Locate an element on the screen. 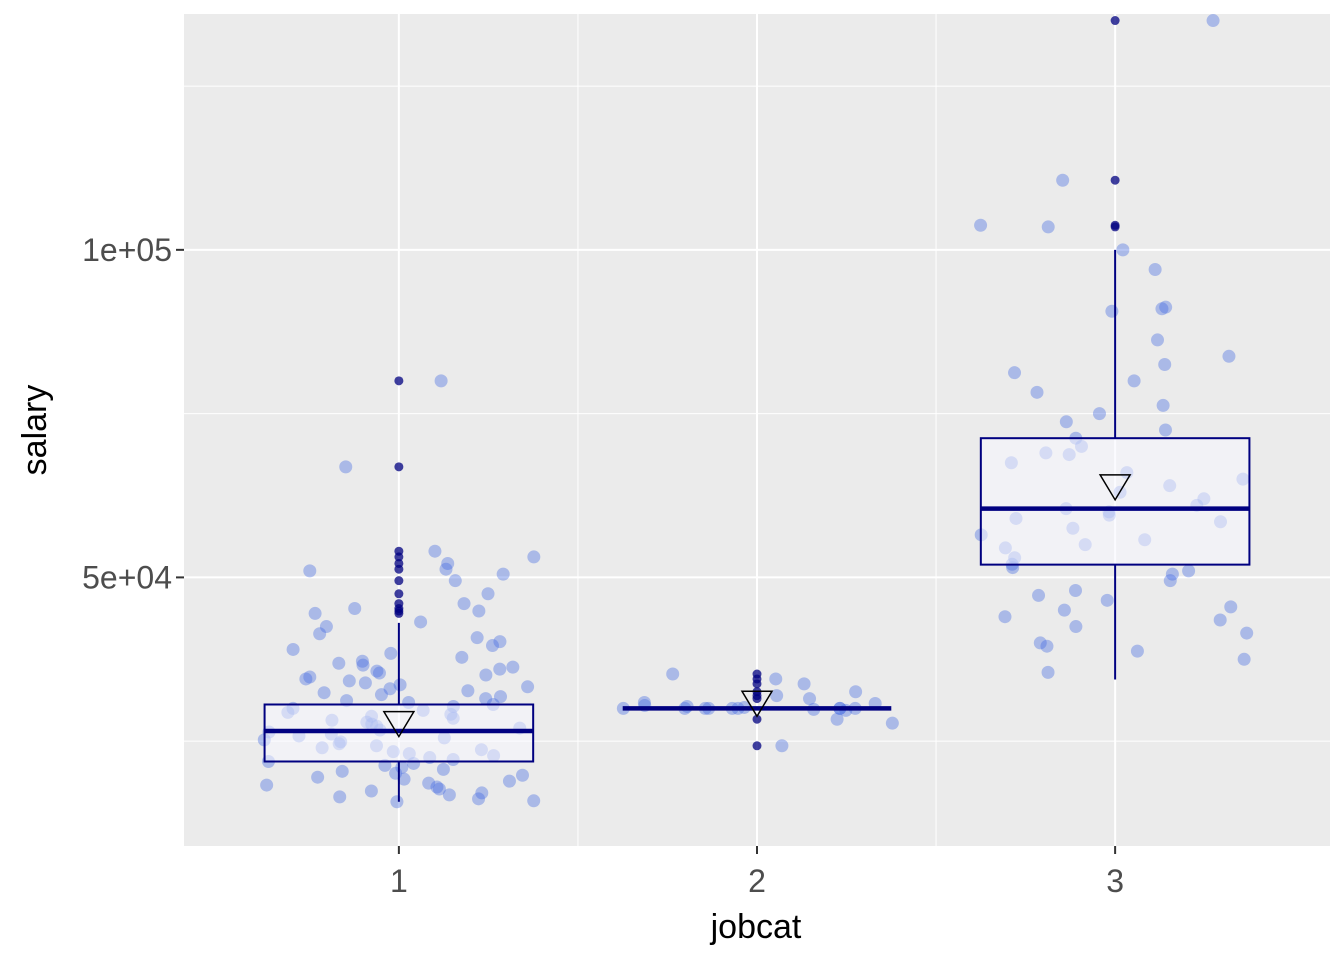 Image resolution: width=1344 pixels, height=960 pixels. y-tick-label: 5e+04 is located at coordinates (127, 577).